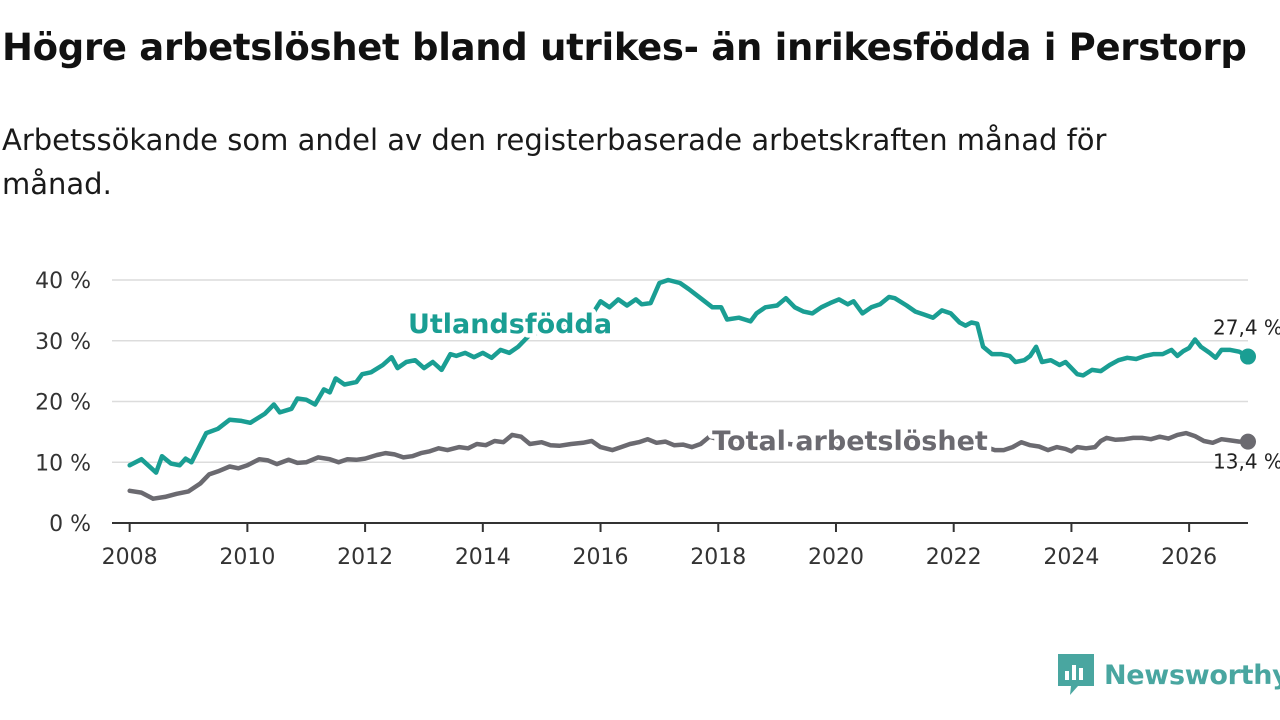 This screenshot has height=720, width=1280. What do you see at coordinates (836, 557) in the screenshot?
I see `x-tick-label: 2020` at bounding box center [836, 557].